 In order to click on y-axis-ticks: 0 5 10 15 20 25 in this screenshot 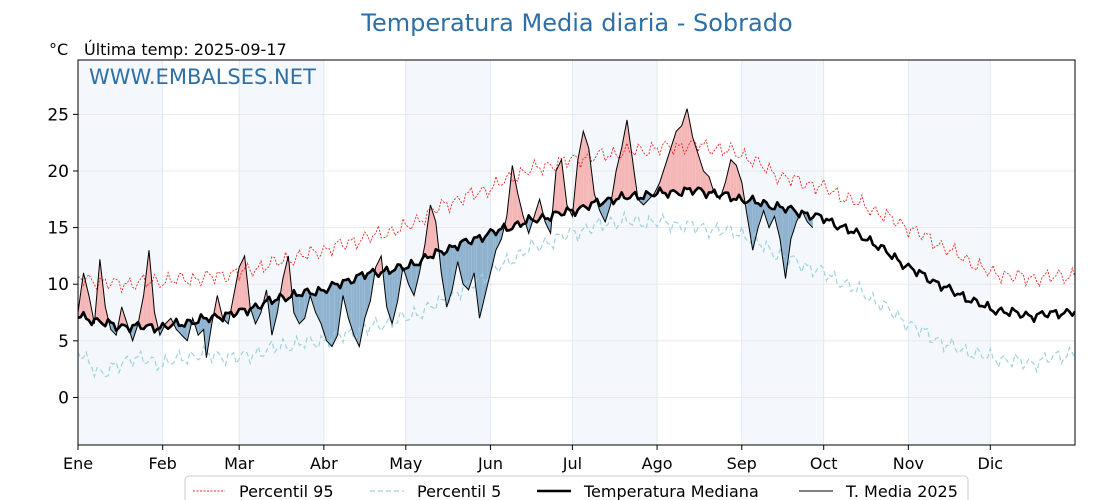, I will do `click(62, 256)`.